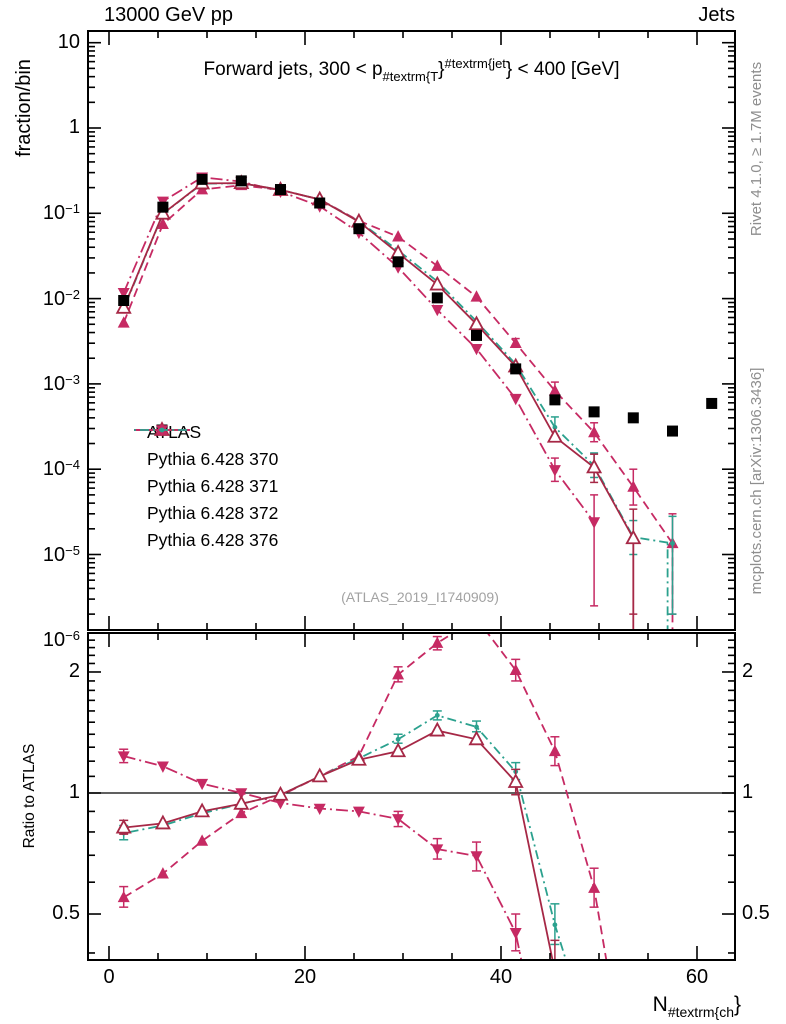 The image size is (786, 1024). What do you see at coordinates (420, 597) in the screenshot?
I see `watermark: (ATLAS_2019_I1740909)` at bounding box center [420, 597].